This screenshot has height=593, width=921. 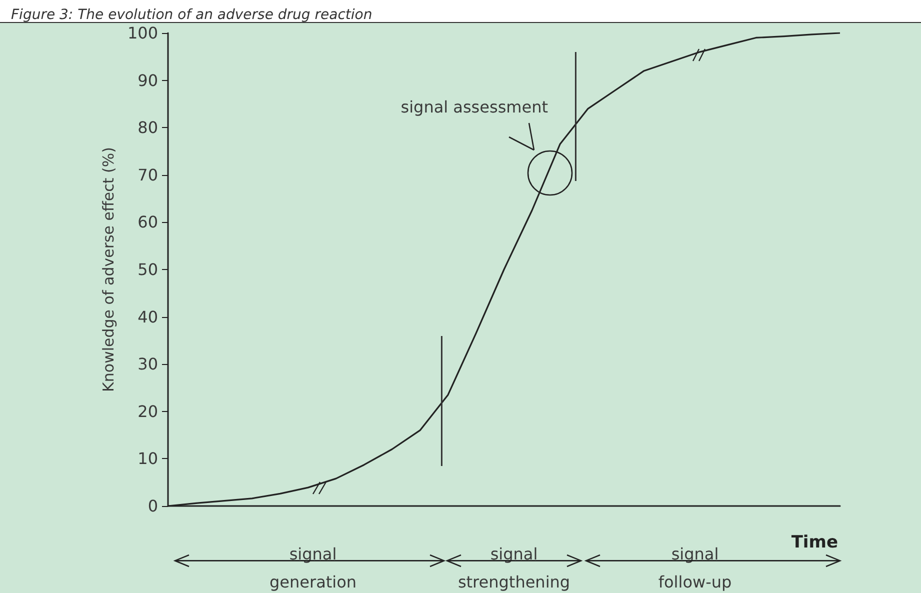 I want to click on y-tick-label: 50, so click(x=148, y=269).